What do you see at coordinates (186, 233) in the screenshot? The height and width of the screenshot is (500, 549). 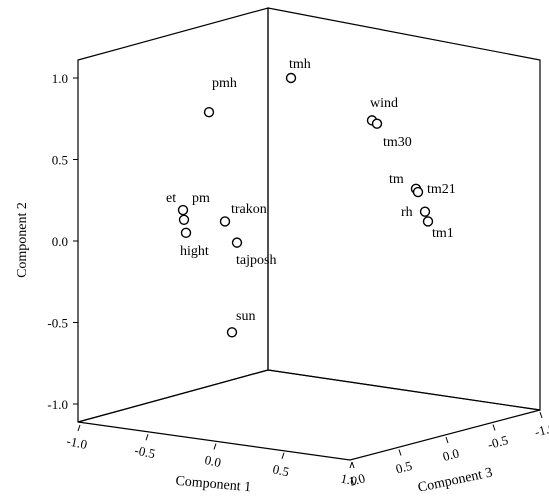 I see `point-hight` at bounding box center [186, 233].